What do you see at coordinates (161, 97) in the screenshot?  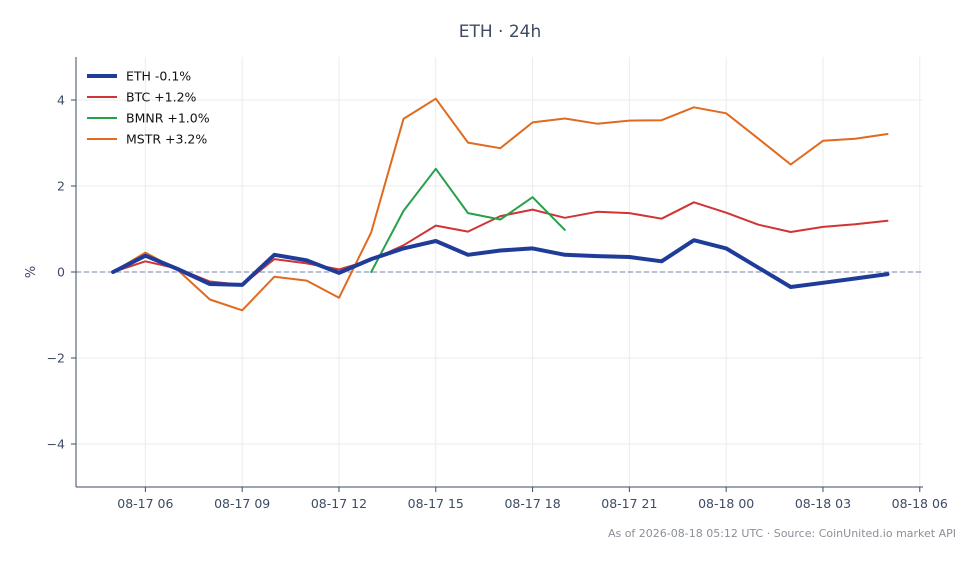 I see `legend-label-btc: BTC +1.2%` at bounding box center [161, 97].